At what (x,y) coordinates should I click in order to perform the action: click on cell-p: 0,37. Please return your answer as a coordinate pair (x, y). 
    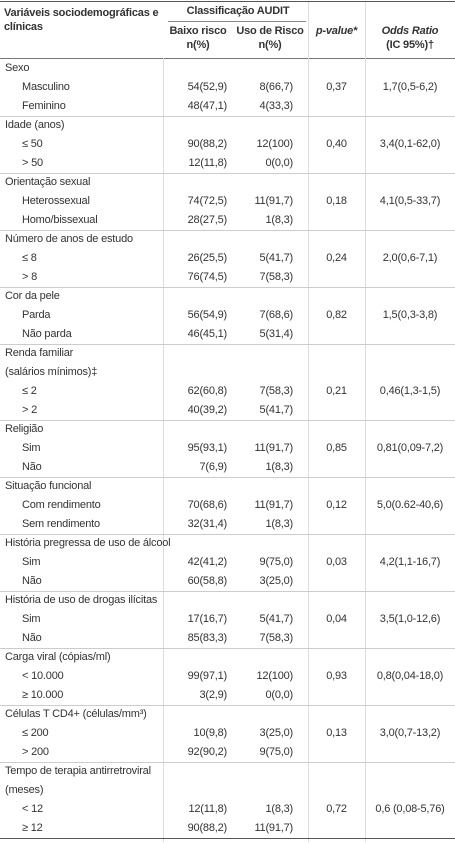
    Looking at the image, I should click on (336, 87).